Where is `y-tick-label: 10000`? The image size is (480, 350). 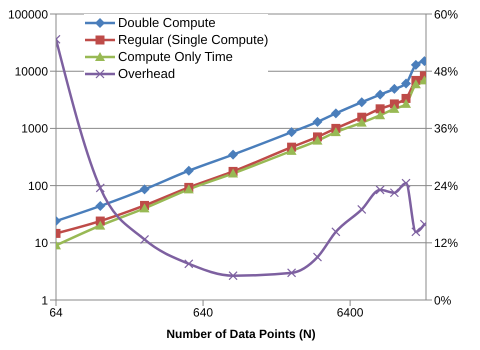 y-tick-label: 10000 is located at coordinates (31, 71).